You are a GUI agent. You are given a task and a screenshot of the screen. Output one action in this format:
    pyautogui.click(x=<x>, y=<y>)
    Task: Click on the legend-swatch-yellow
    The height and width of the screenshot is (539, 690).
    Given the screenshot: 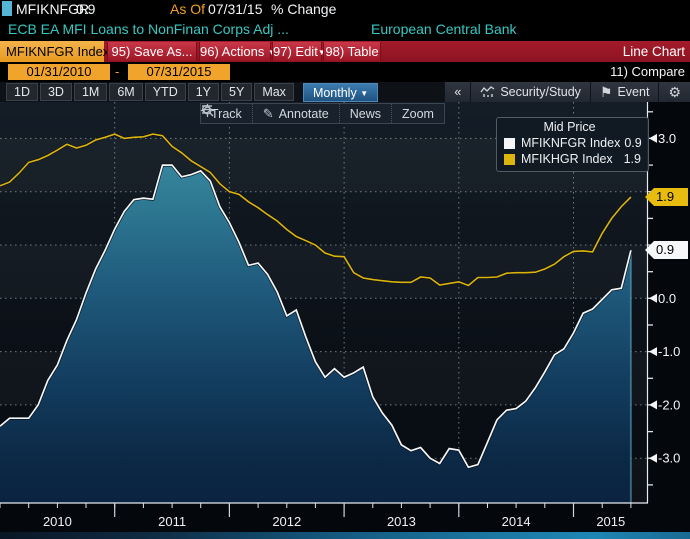 What is the action you would take?
    pyautogui.click(x=509, y=159)
    